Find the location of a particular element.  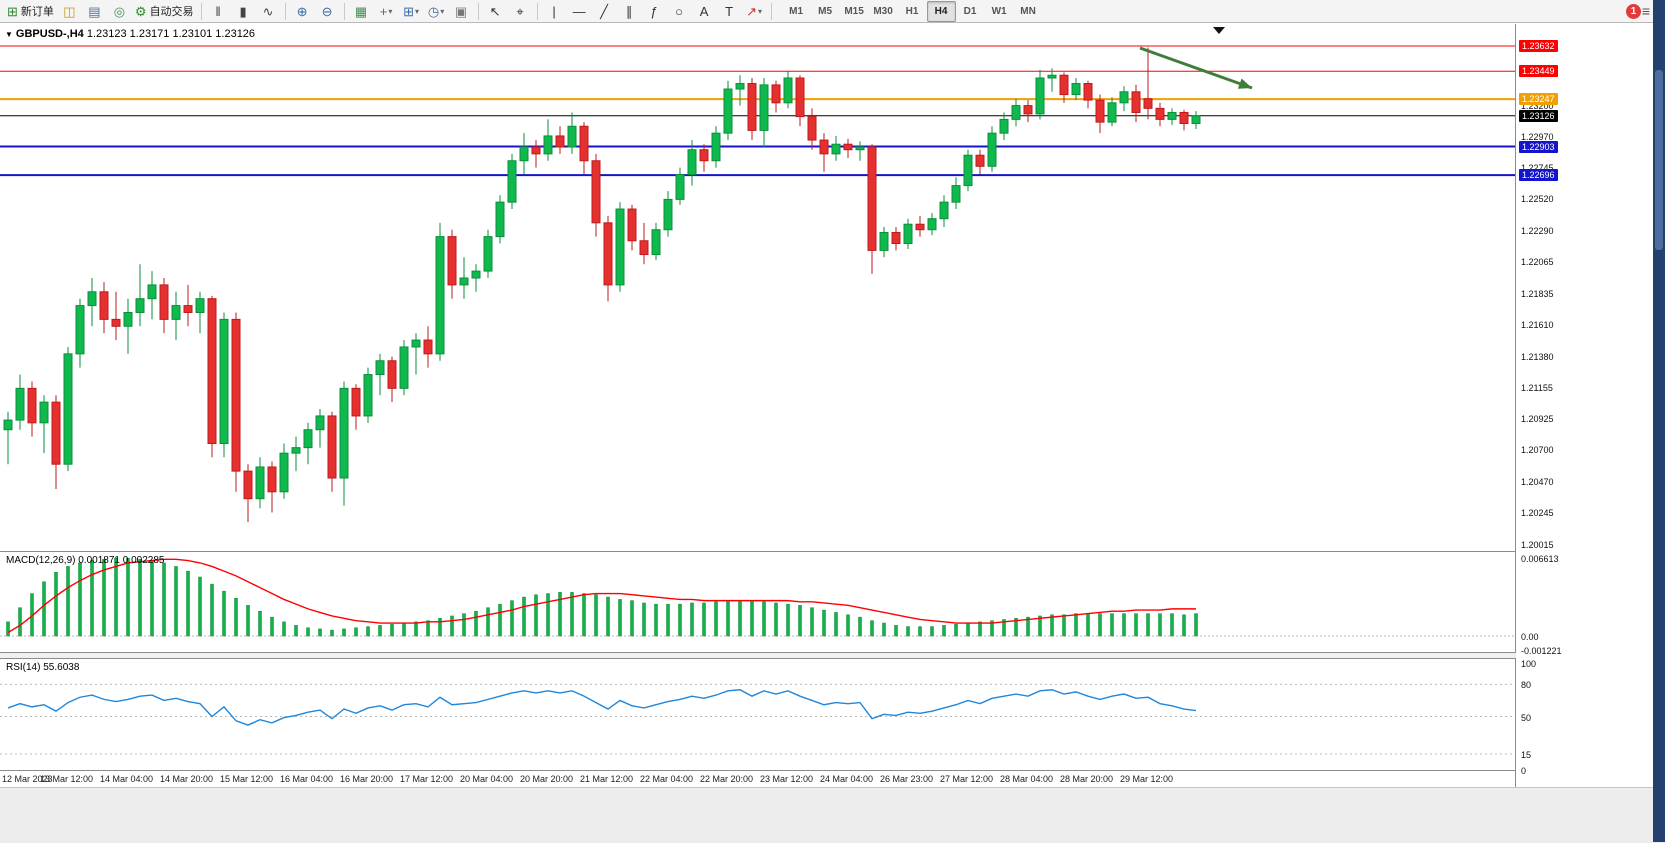

panel-splitter is located at coordinates (758, 656).